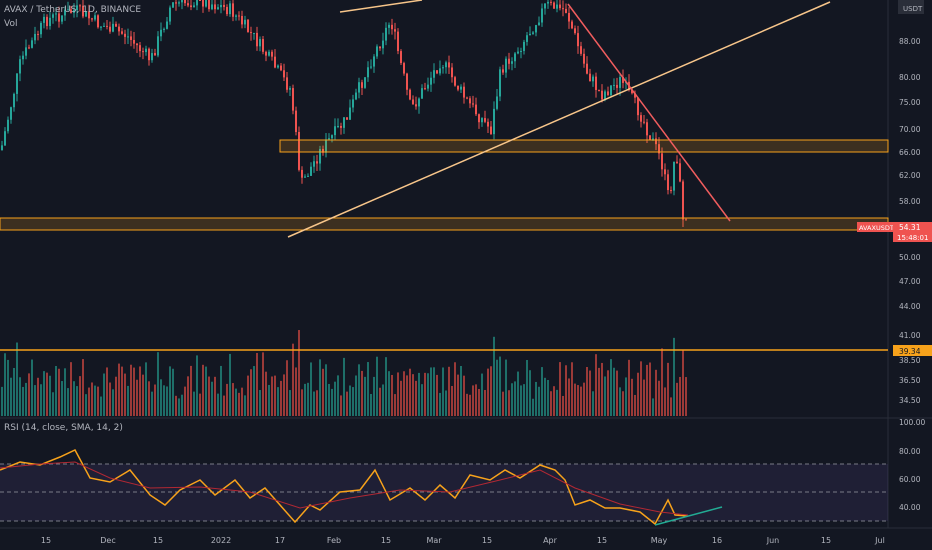 The width and height of the screenshot is (932, 550). What do you see at coordinates (910, 227) in the screenshot?
I see `current-price-value: 54.31` at bounding box center [910, 227].